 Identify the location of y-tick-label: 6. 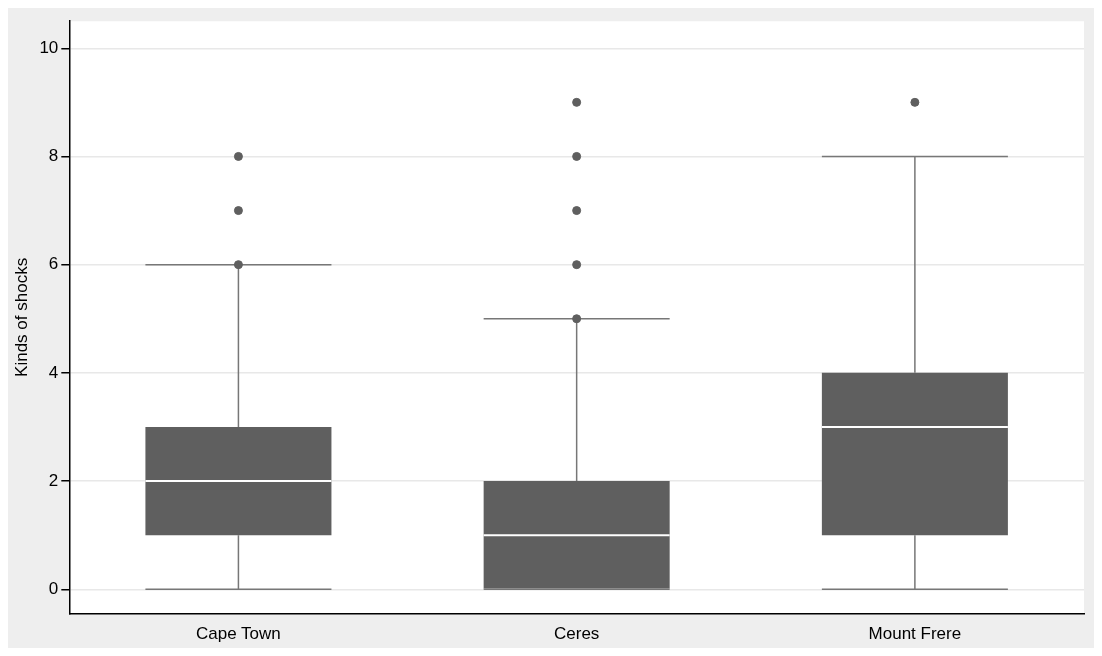
(53, 264).